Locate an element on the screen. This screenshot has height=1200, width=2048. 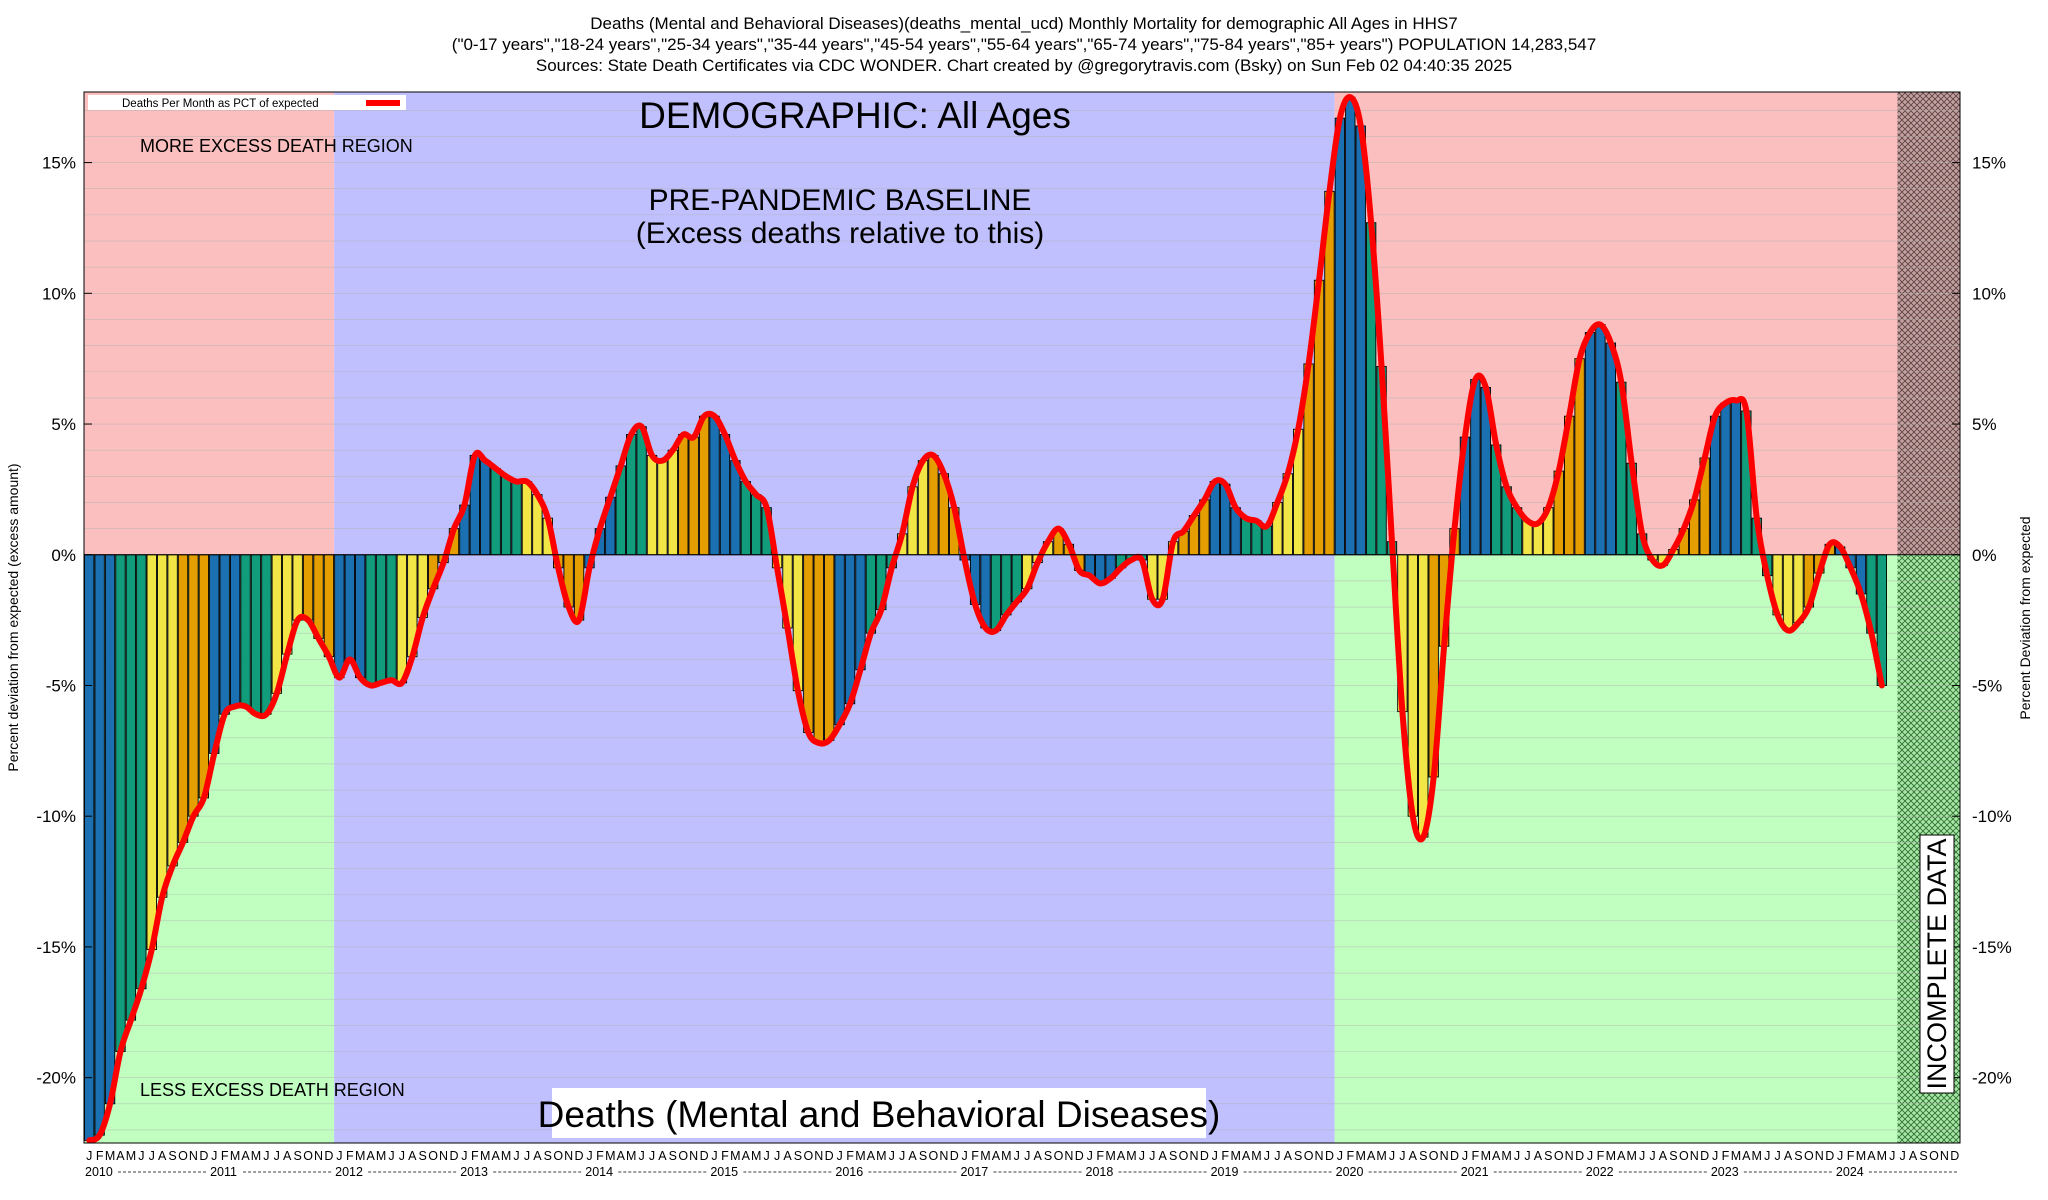
x-year-label: 2014 is located at coordinates (599, 1172).